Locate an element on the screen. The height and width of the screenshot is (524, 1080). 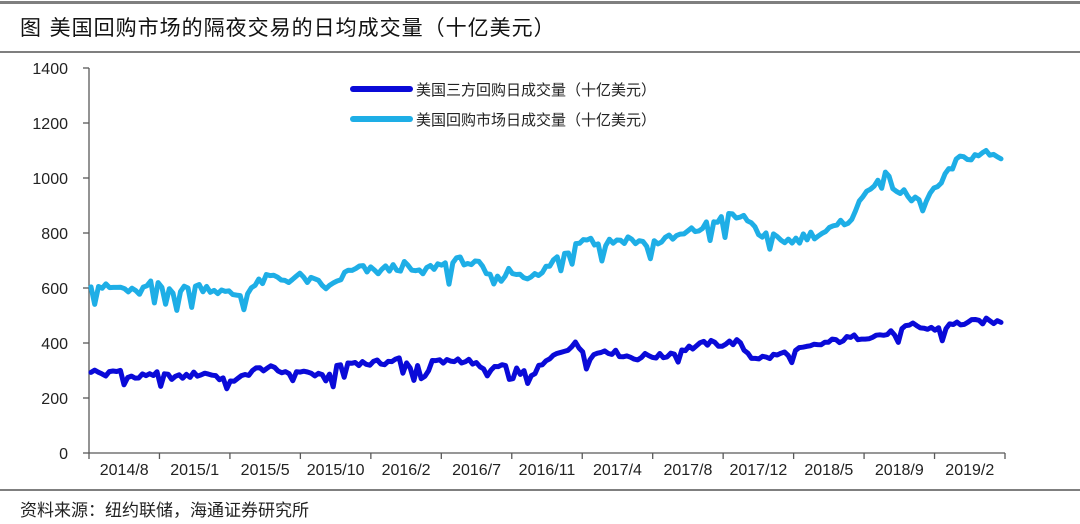
tri-party-series-line is located at coordinates (546, 353).